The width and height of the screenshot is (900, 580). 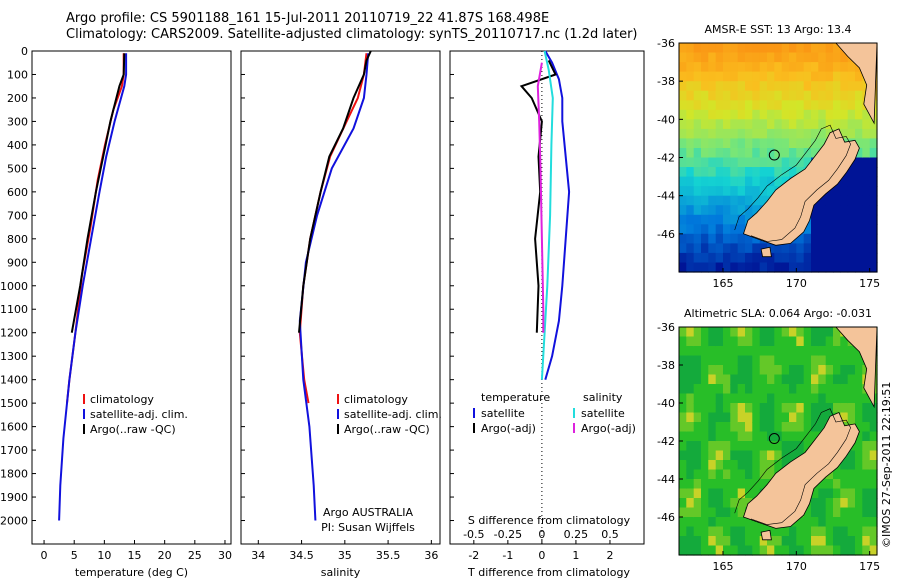 What do you see at coordinates (335, 191) in the screenshot?
I see `series-line-argo` at bounding box center [335, 191].